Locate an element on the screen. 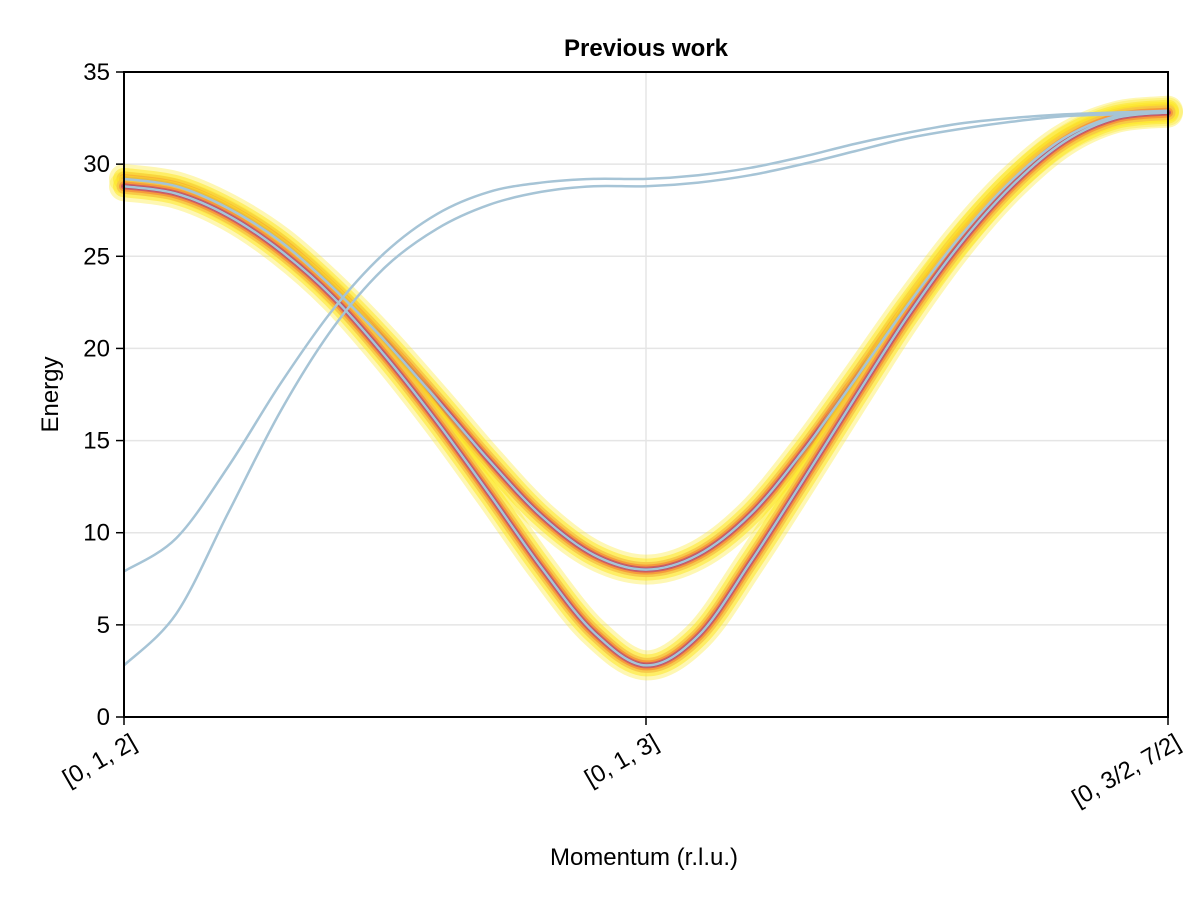 This screenshot has height=900, width=1200. y-tick-label: 10 is located at coordinates (96, 533).